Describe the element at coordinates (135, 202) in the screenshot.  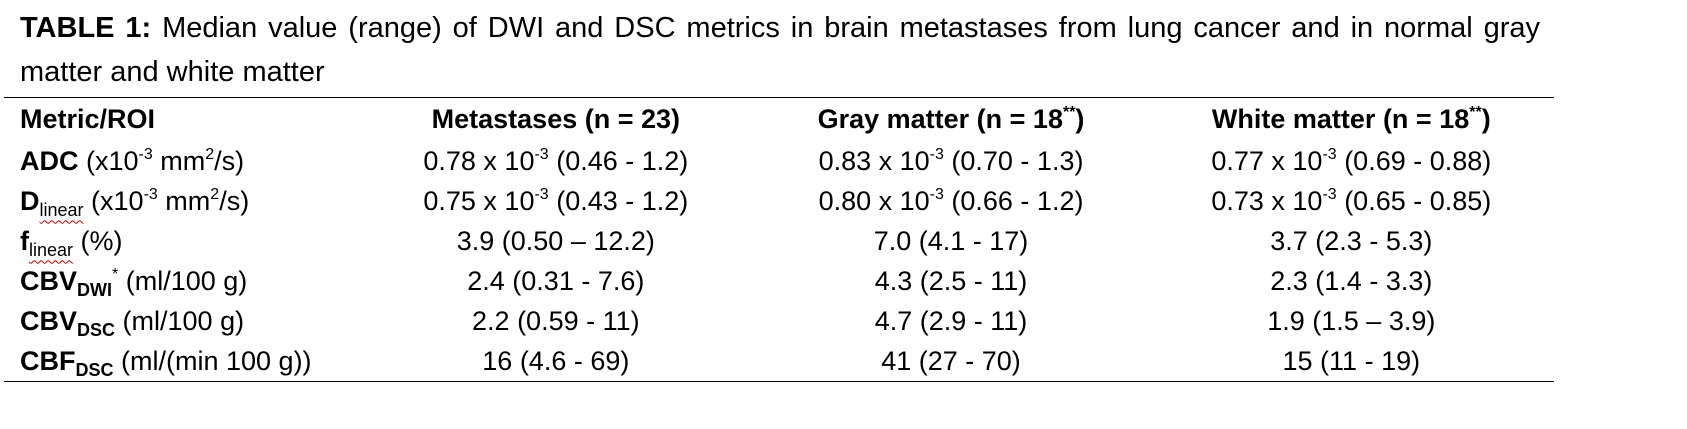
I see `metric-cell: Dlinear (x10-3 mm2/s)` at that location.